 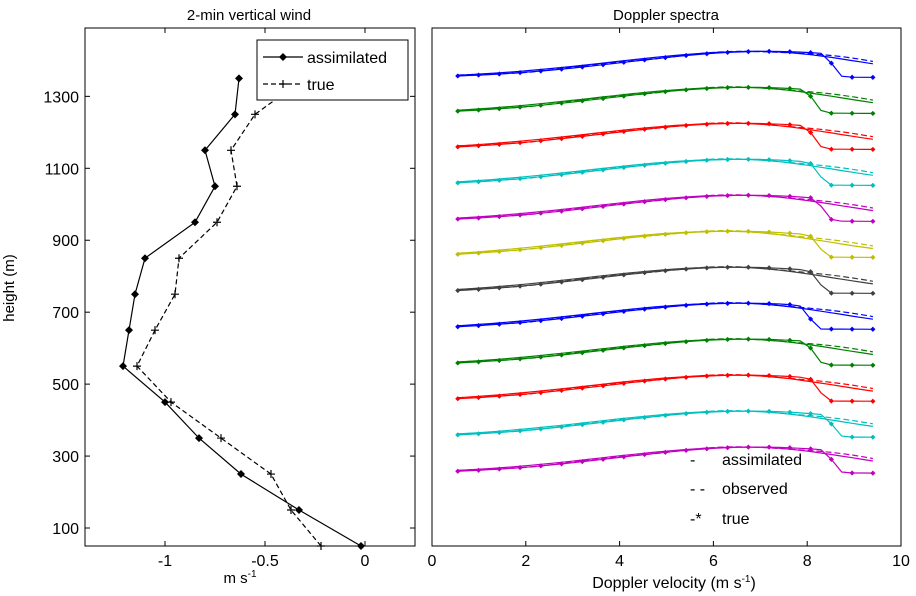 What do you see at coordinates (697, 489) in the screenshot?
I see `legend-symbol-observed: - -` at bounding box center [697, 489].